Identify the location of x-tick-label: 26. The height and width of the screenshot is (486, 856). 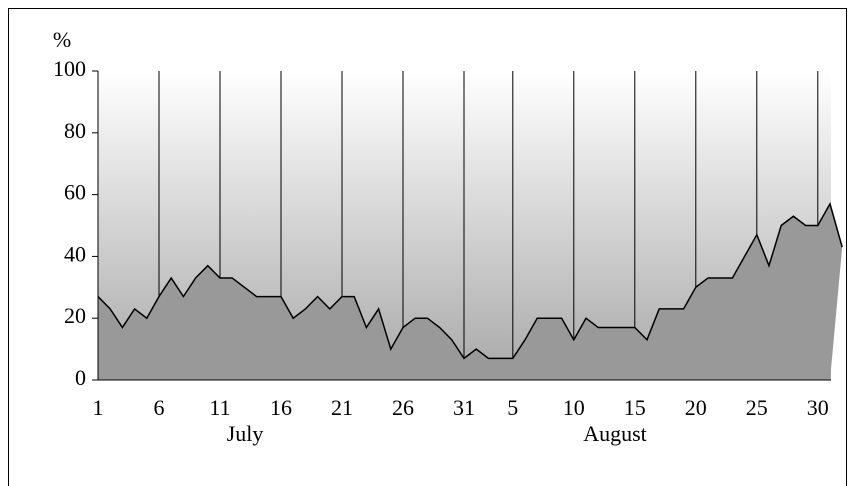
(403, 407).